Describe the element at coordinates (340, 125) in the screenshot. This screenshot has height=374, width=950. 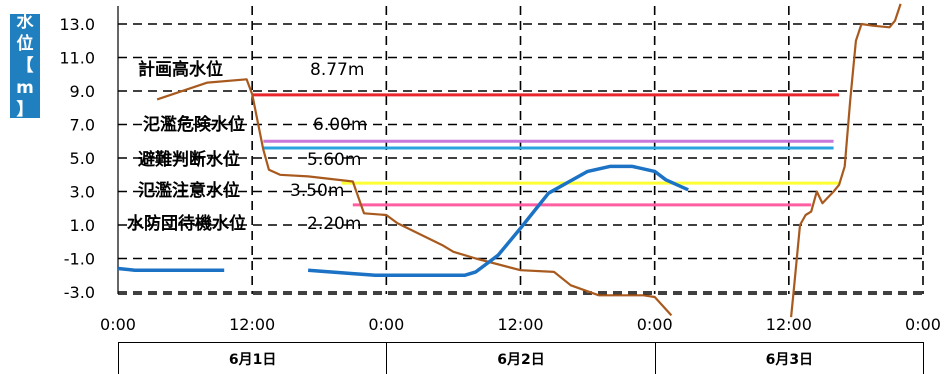
I see `threshold-value: 6.00m` at that location.